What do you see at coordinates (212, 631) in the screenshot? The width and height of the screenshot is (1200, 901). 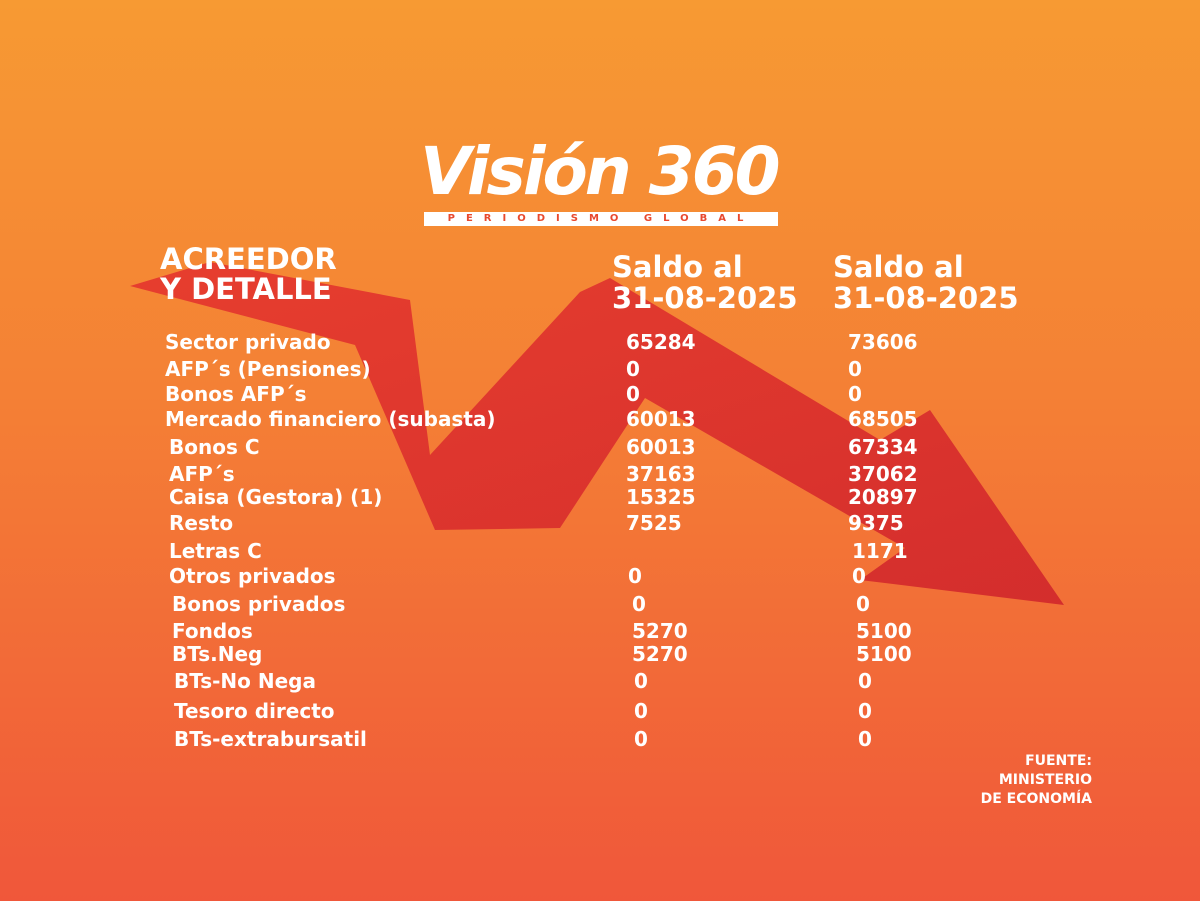 I see `row-label: Fondos` at bounding box center [212, 631].